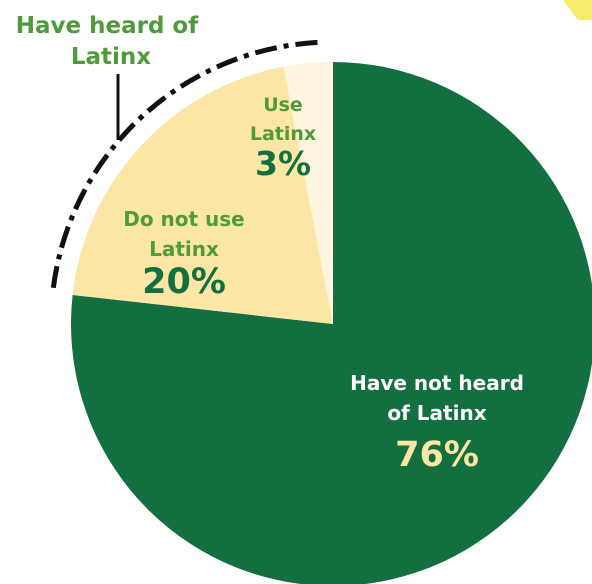 This screenshot has width=592, height=584. Describe the element at coordinates (111, 41) in the screenshot. I see `have-heard-annotation: Have heard of Latinx` at that location.